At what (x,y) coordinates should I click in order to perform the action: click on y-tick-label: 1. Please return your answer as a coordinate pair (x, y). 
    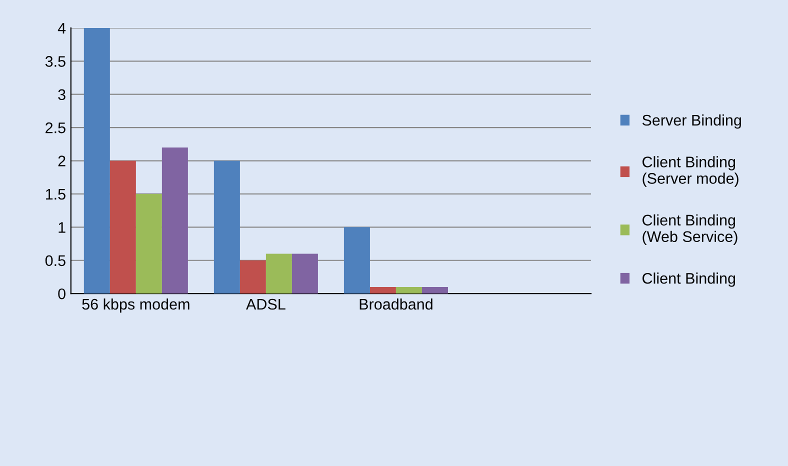
    Looking at the image, I should click on (62, 227).